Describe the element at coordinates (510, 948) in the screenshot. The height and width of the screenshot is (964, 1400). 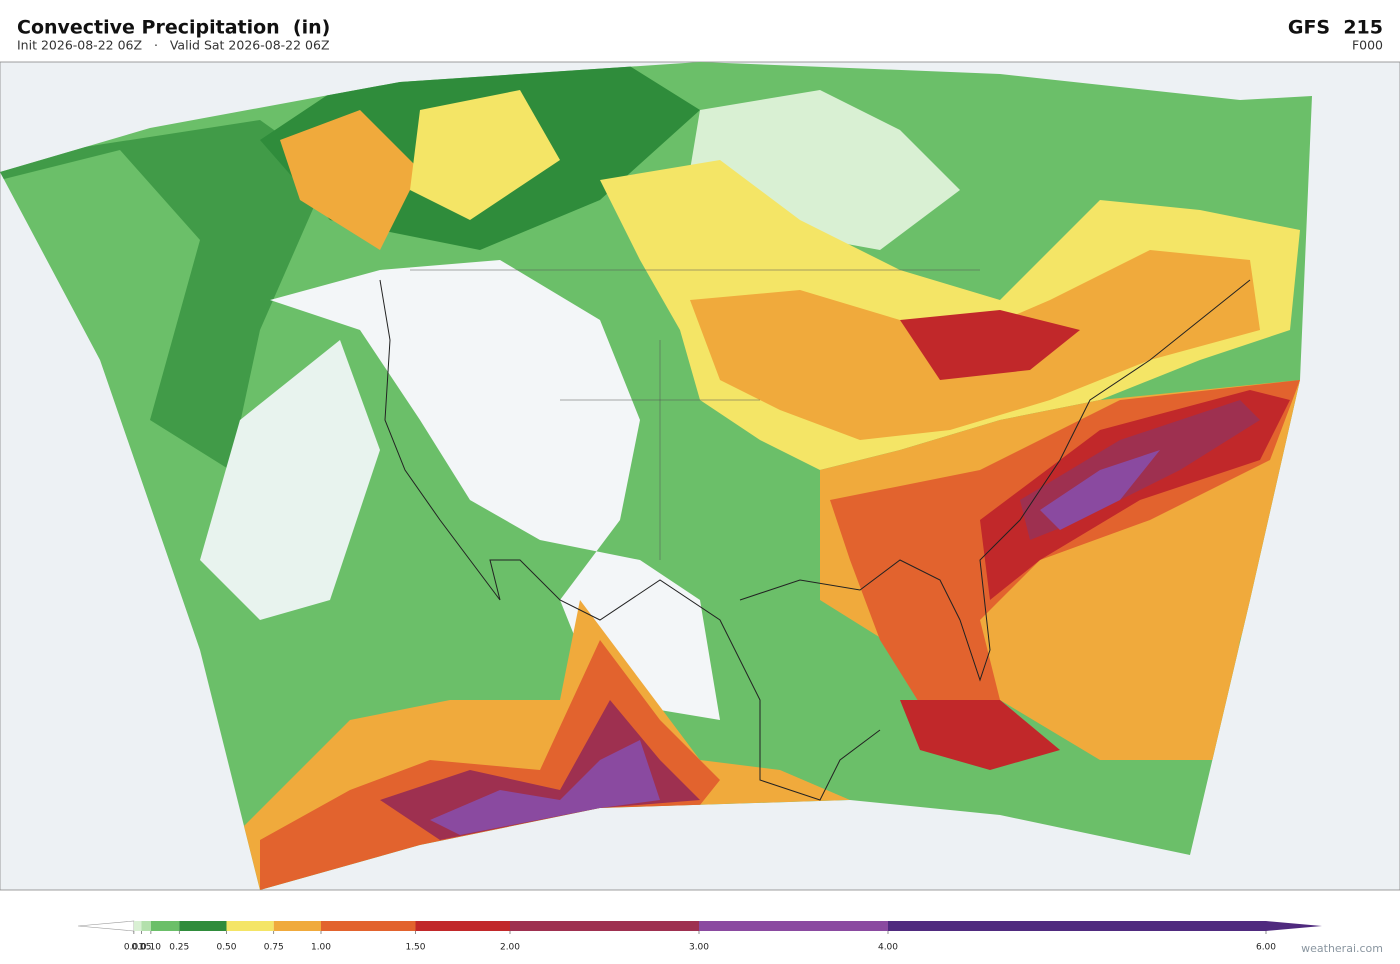
I see `colorbar-tick-label: 2.00` at that location.